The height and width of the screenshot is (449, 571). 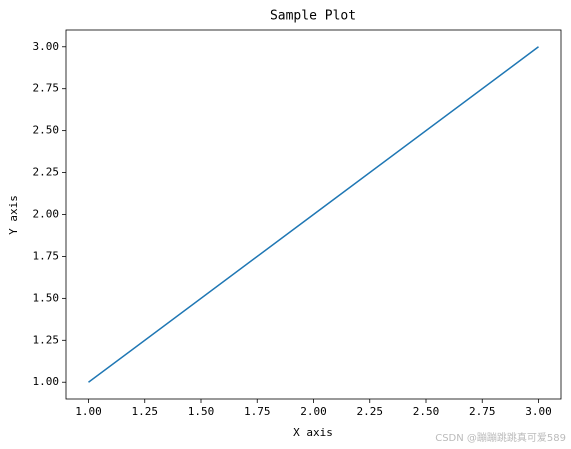 I want to click on chart-title: Sample Plot, so click(x=313, y=16).